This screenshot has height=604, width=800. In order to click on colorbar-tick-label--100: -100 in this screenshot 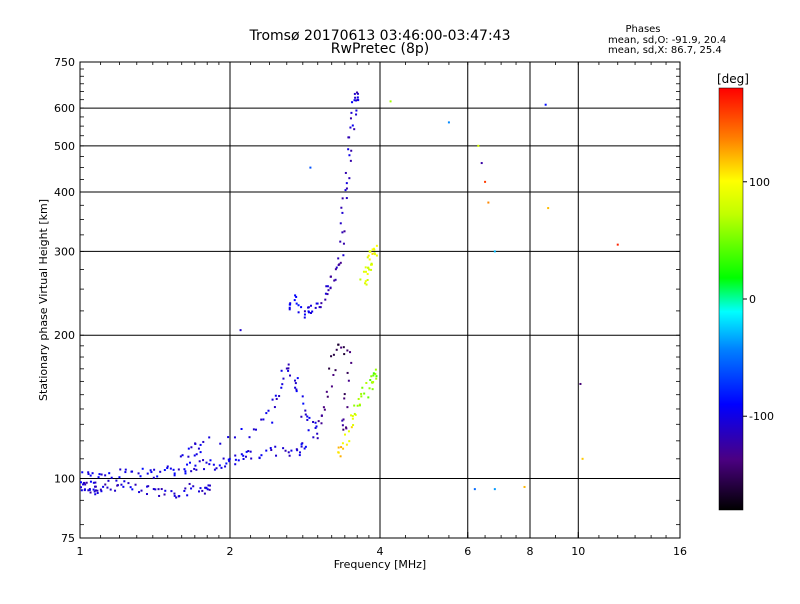, I will do `click(761, 416)`.